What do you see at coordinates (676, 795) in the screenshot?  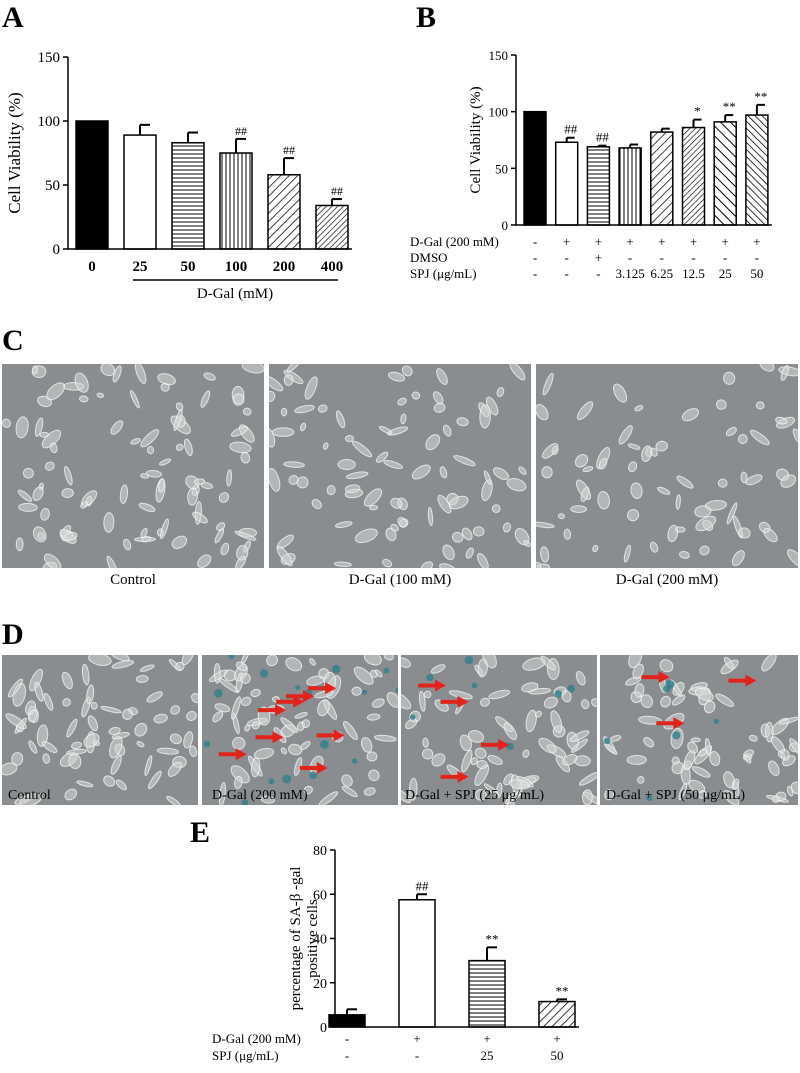 I see `stain-label-spj-50: D-Gal + SPJ (50 μg/mL)` at bounding box center [676, 795].